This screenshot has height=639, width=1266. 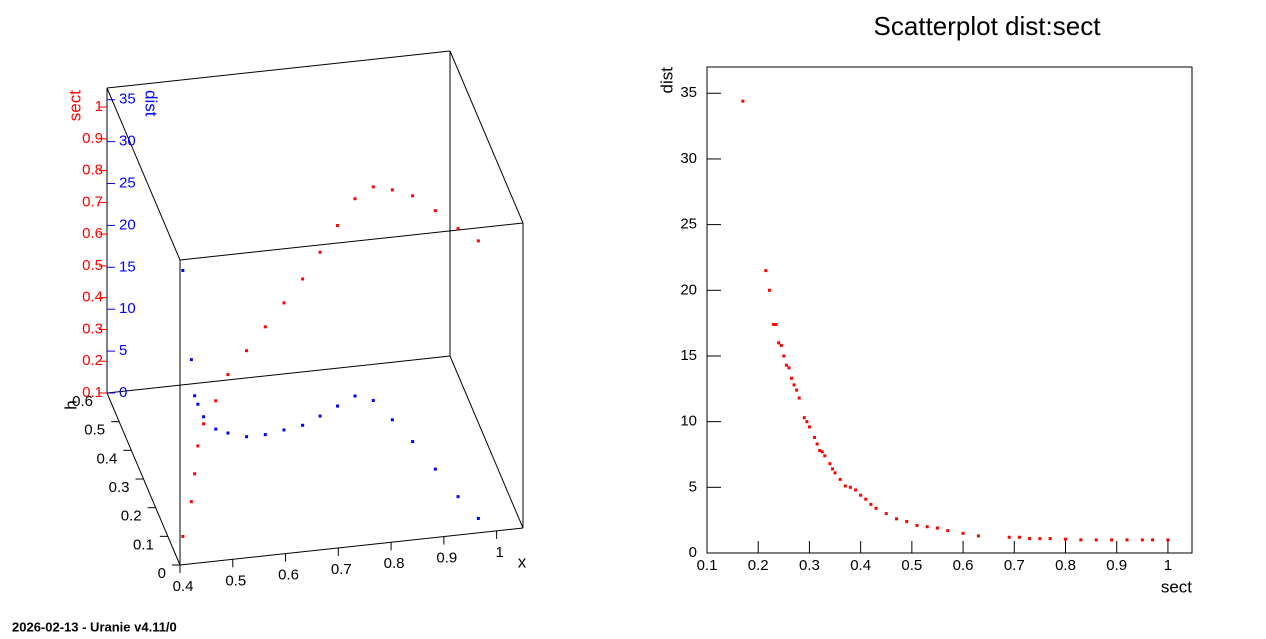 What do you see at coordinates (92, 392) in the screenshot?
I see `z-tick-label: 0.1` at bounding box center [92, 392].